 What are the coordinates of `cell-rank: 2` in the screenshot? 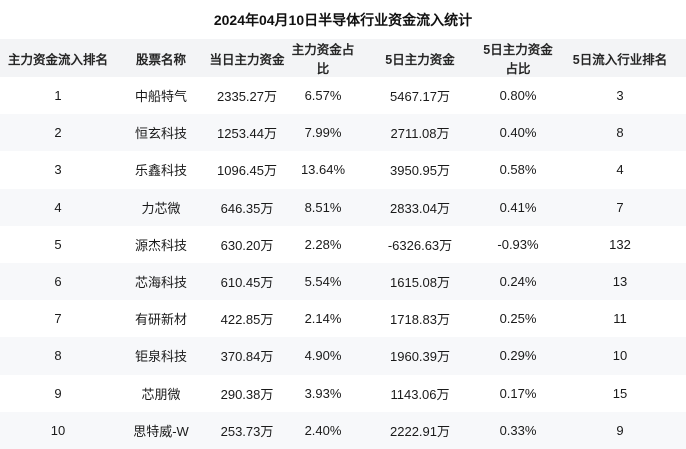 It's located at (58, 133).